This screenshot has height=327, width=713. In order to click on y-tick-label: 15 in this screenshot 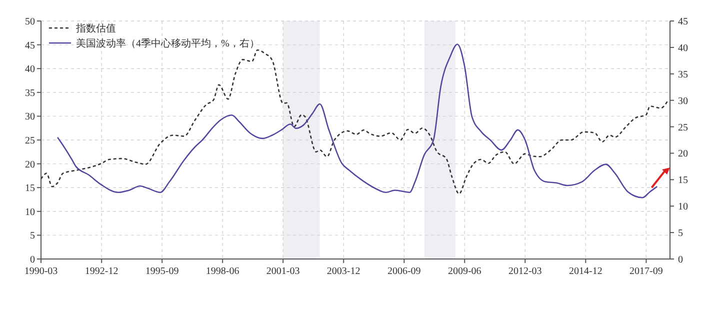, I will do `click(30, 188)`.